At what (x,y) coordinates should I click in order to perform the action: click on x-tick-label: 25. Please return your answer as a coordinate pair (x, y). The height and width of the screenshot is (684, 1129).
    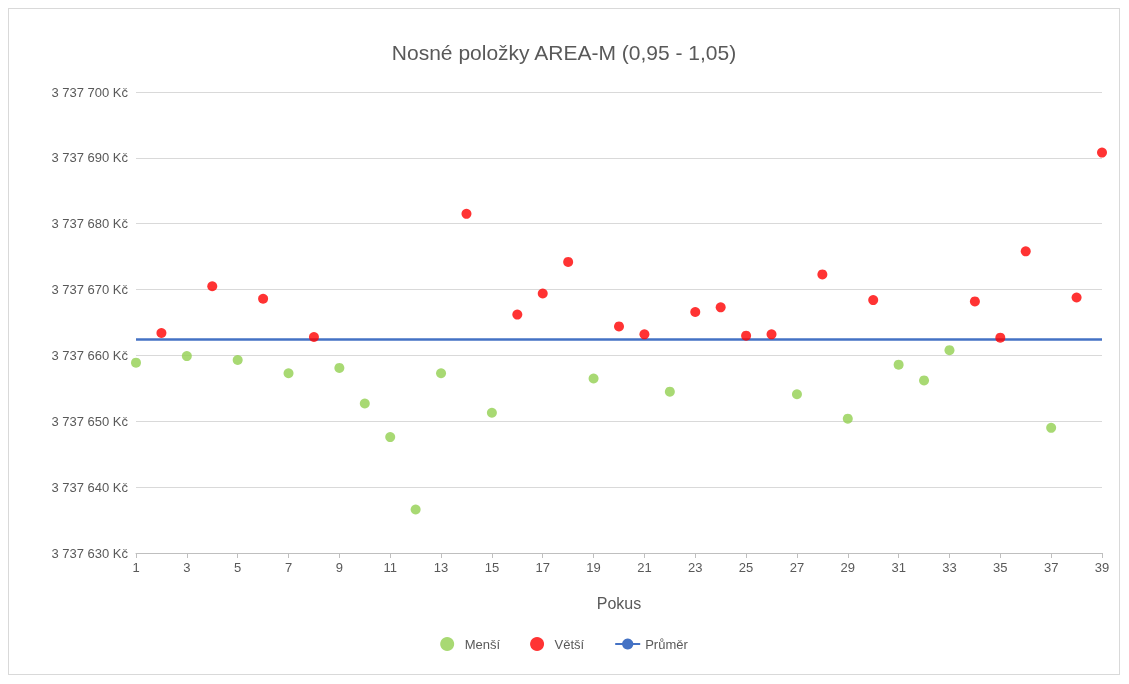
    Looking at the image, I should click on (746, 567).